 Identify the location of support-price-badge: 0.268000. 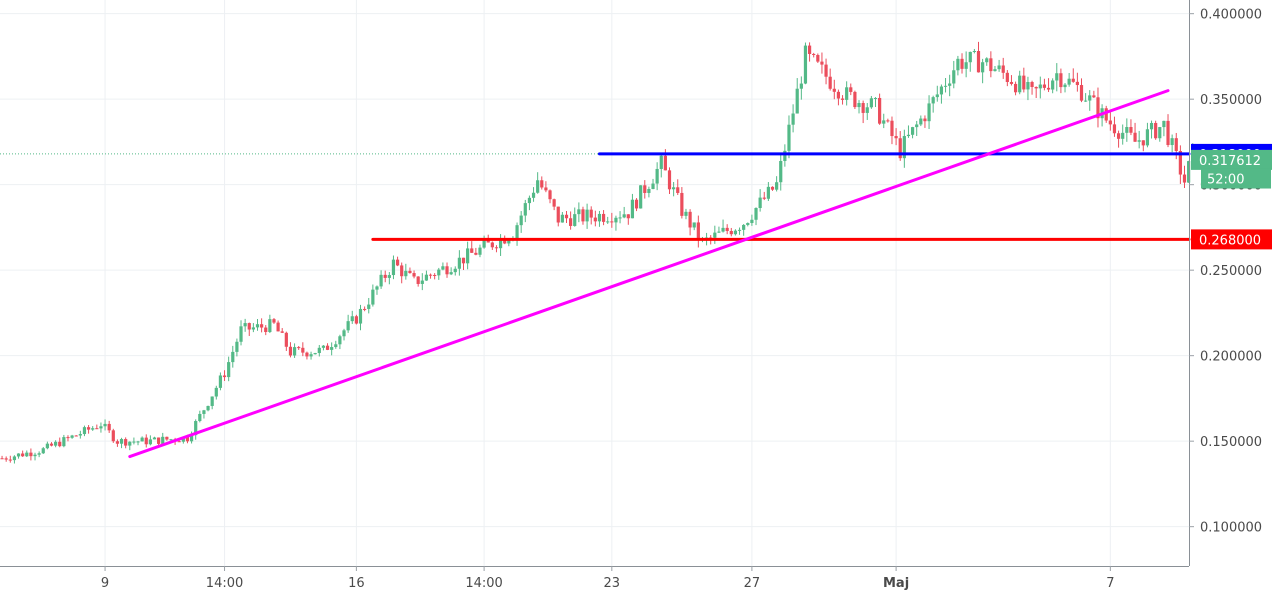
(1231, 239).